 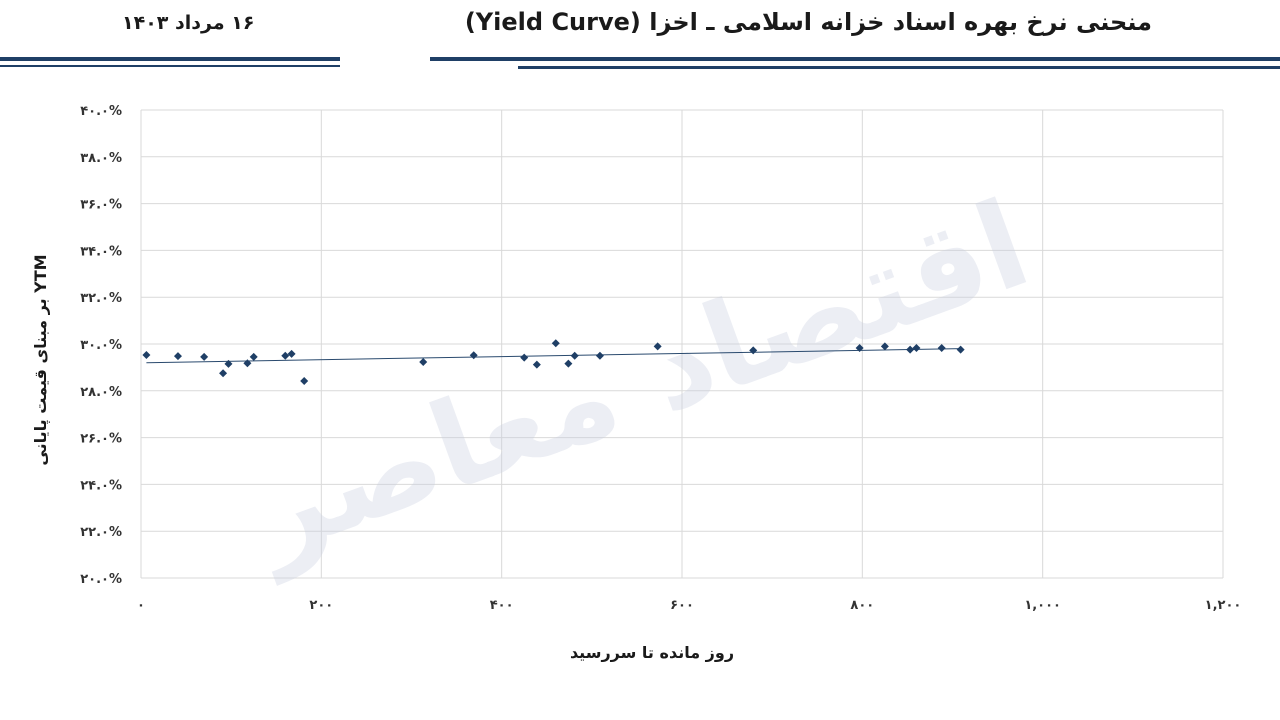 I want to click on y-axis-title: YTM بر مبنای قیمت پایانی, so click(x=41, y=359).